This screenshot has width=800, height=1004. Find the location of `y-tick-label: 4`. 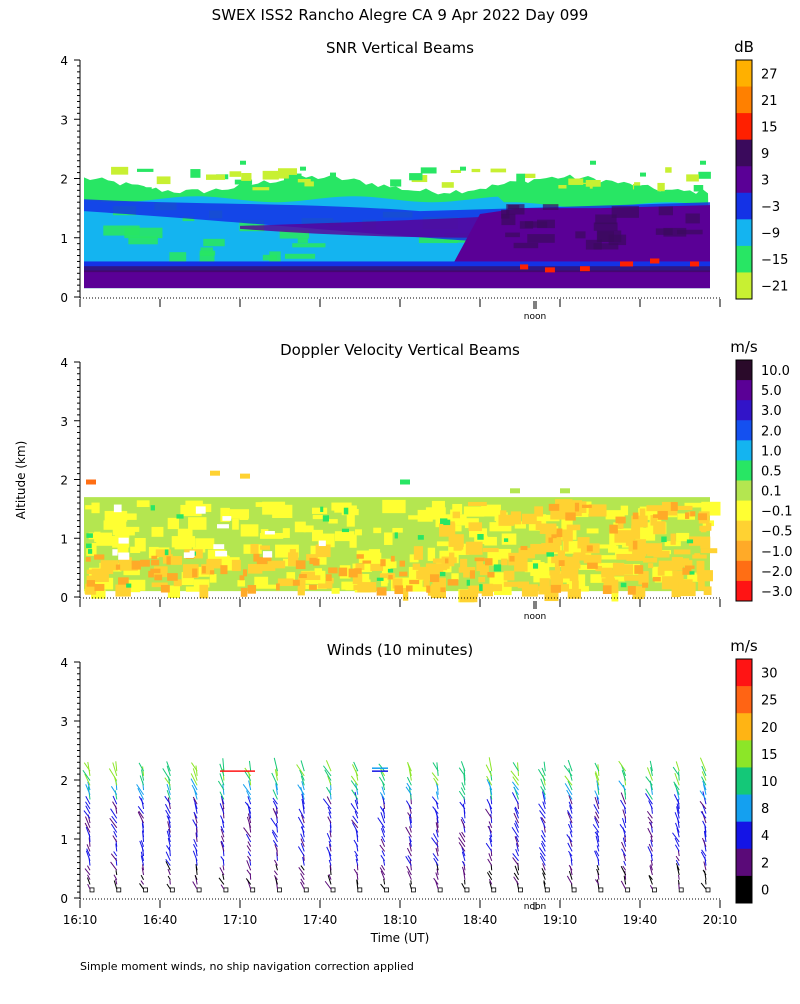

y-tick-label: 4 is located at coordinates (64, 663).